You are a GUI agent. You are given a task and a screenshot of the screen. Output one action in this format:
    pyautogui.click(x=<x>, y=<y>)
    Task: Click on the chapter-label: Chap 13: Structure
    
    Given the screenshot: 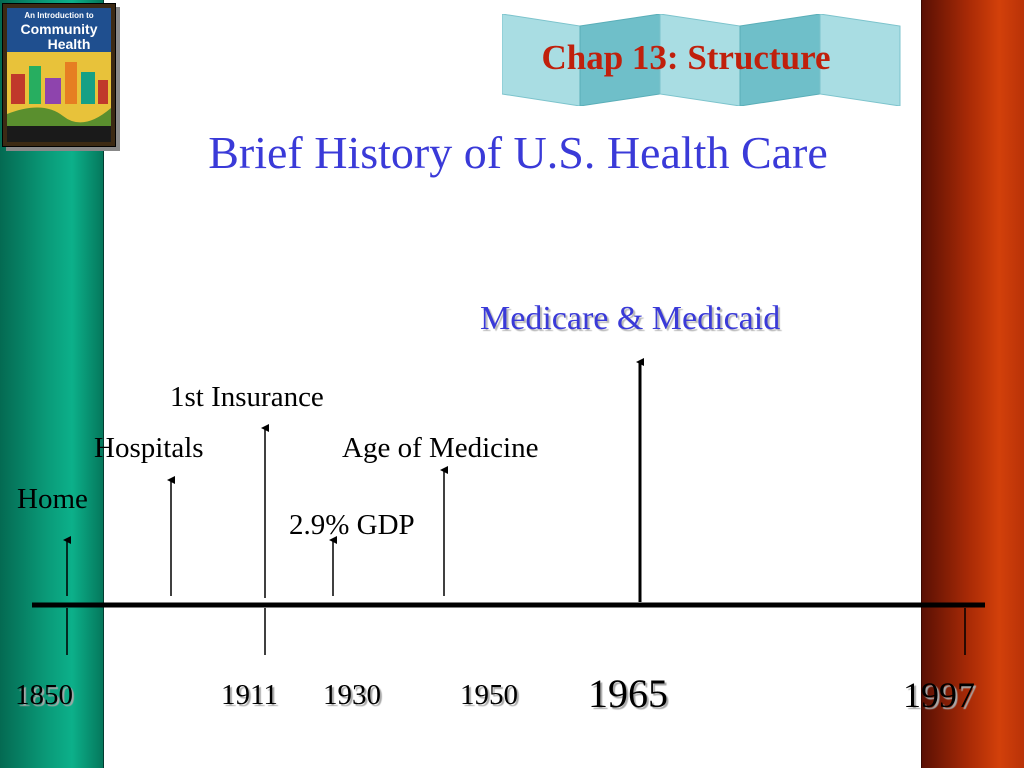 What is the action you would take?
    pyautogui.click(x=686, y=57)
    